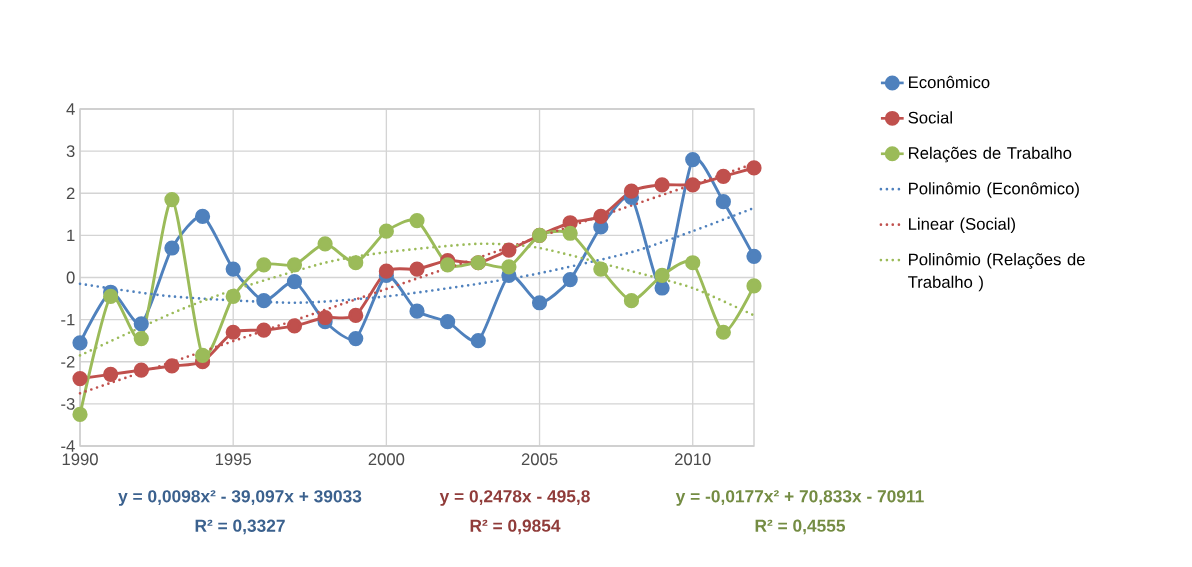  What do you see at coordinates (70, 277) in the screenshot?
I see `y-tick-label: 0` at bounding box center [70, 277].